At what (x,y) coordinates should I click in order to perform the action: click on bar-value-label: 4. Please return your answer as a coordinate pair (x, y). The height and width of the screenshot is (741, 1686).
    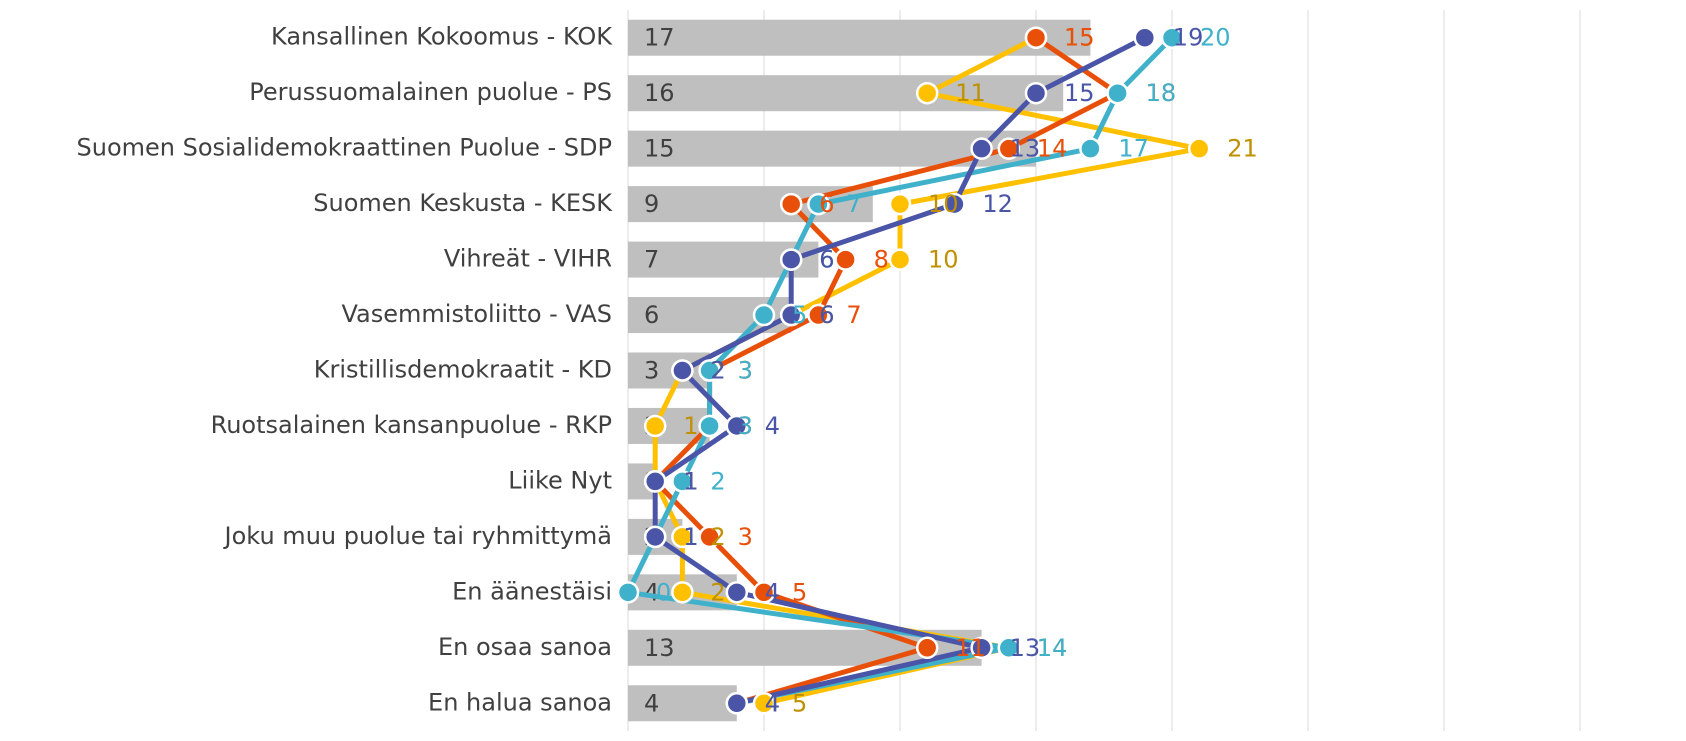
    Looking at the image, I should click on (651, 703).